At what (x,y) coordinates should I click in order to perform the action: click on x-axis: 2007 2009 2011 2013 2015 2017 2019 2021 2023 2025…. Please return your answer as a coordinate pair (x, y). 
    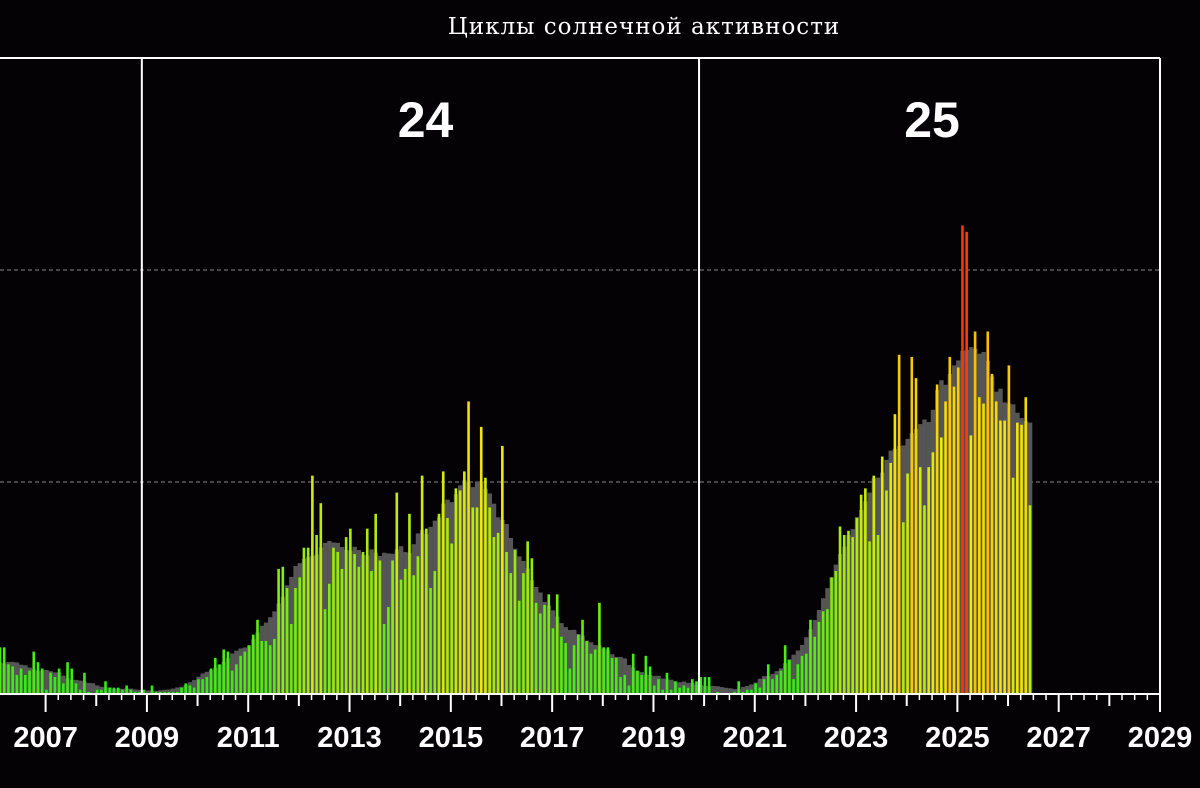
    Looking at the image, I should click on (602, 724).